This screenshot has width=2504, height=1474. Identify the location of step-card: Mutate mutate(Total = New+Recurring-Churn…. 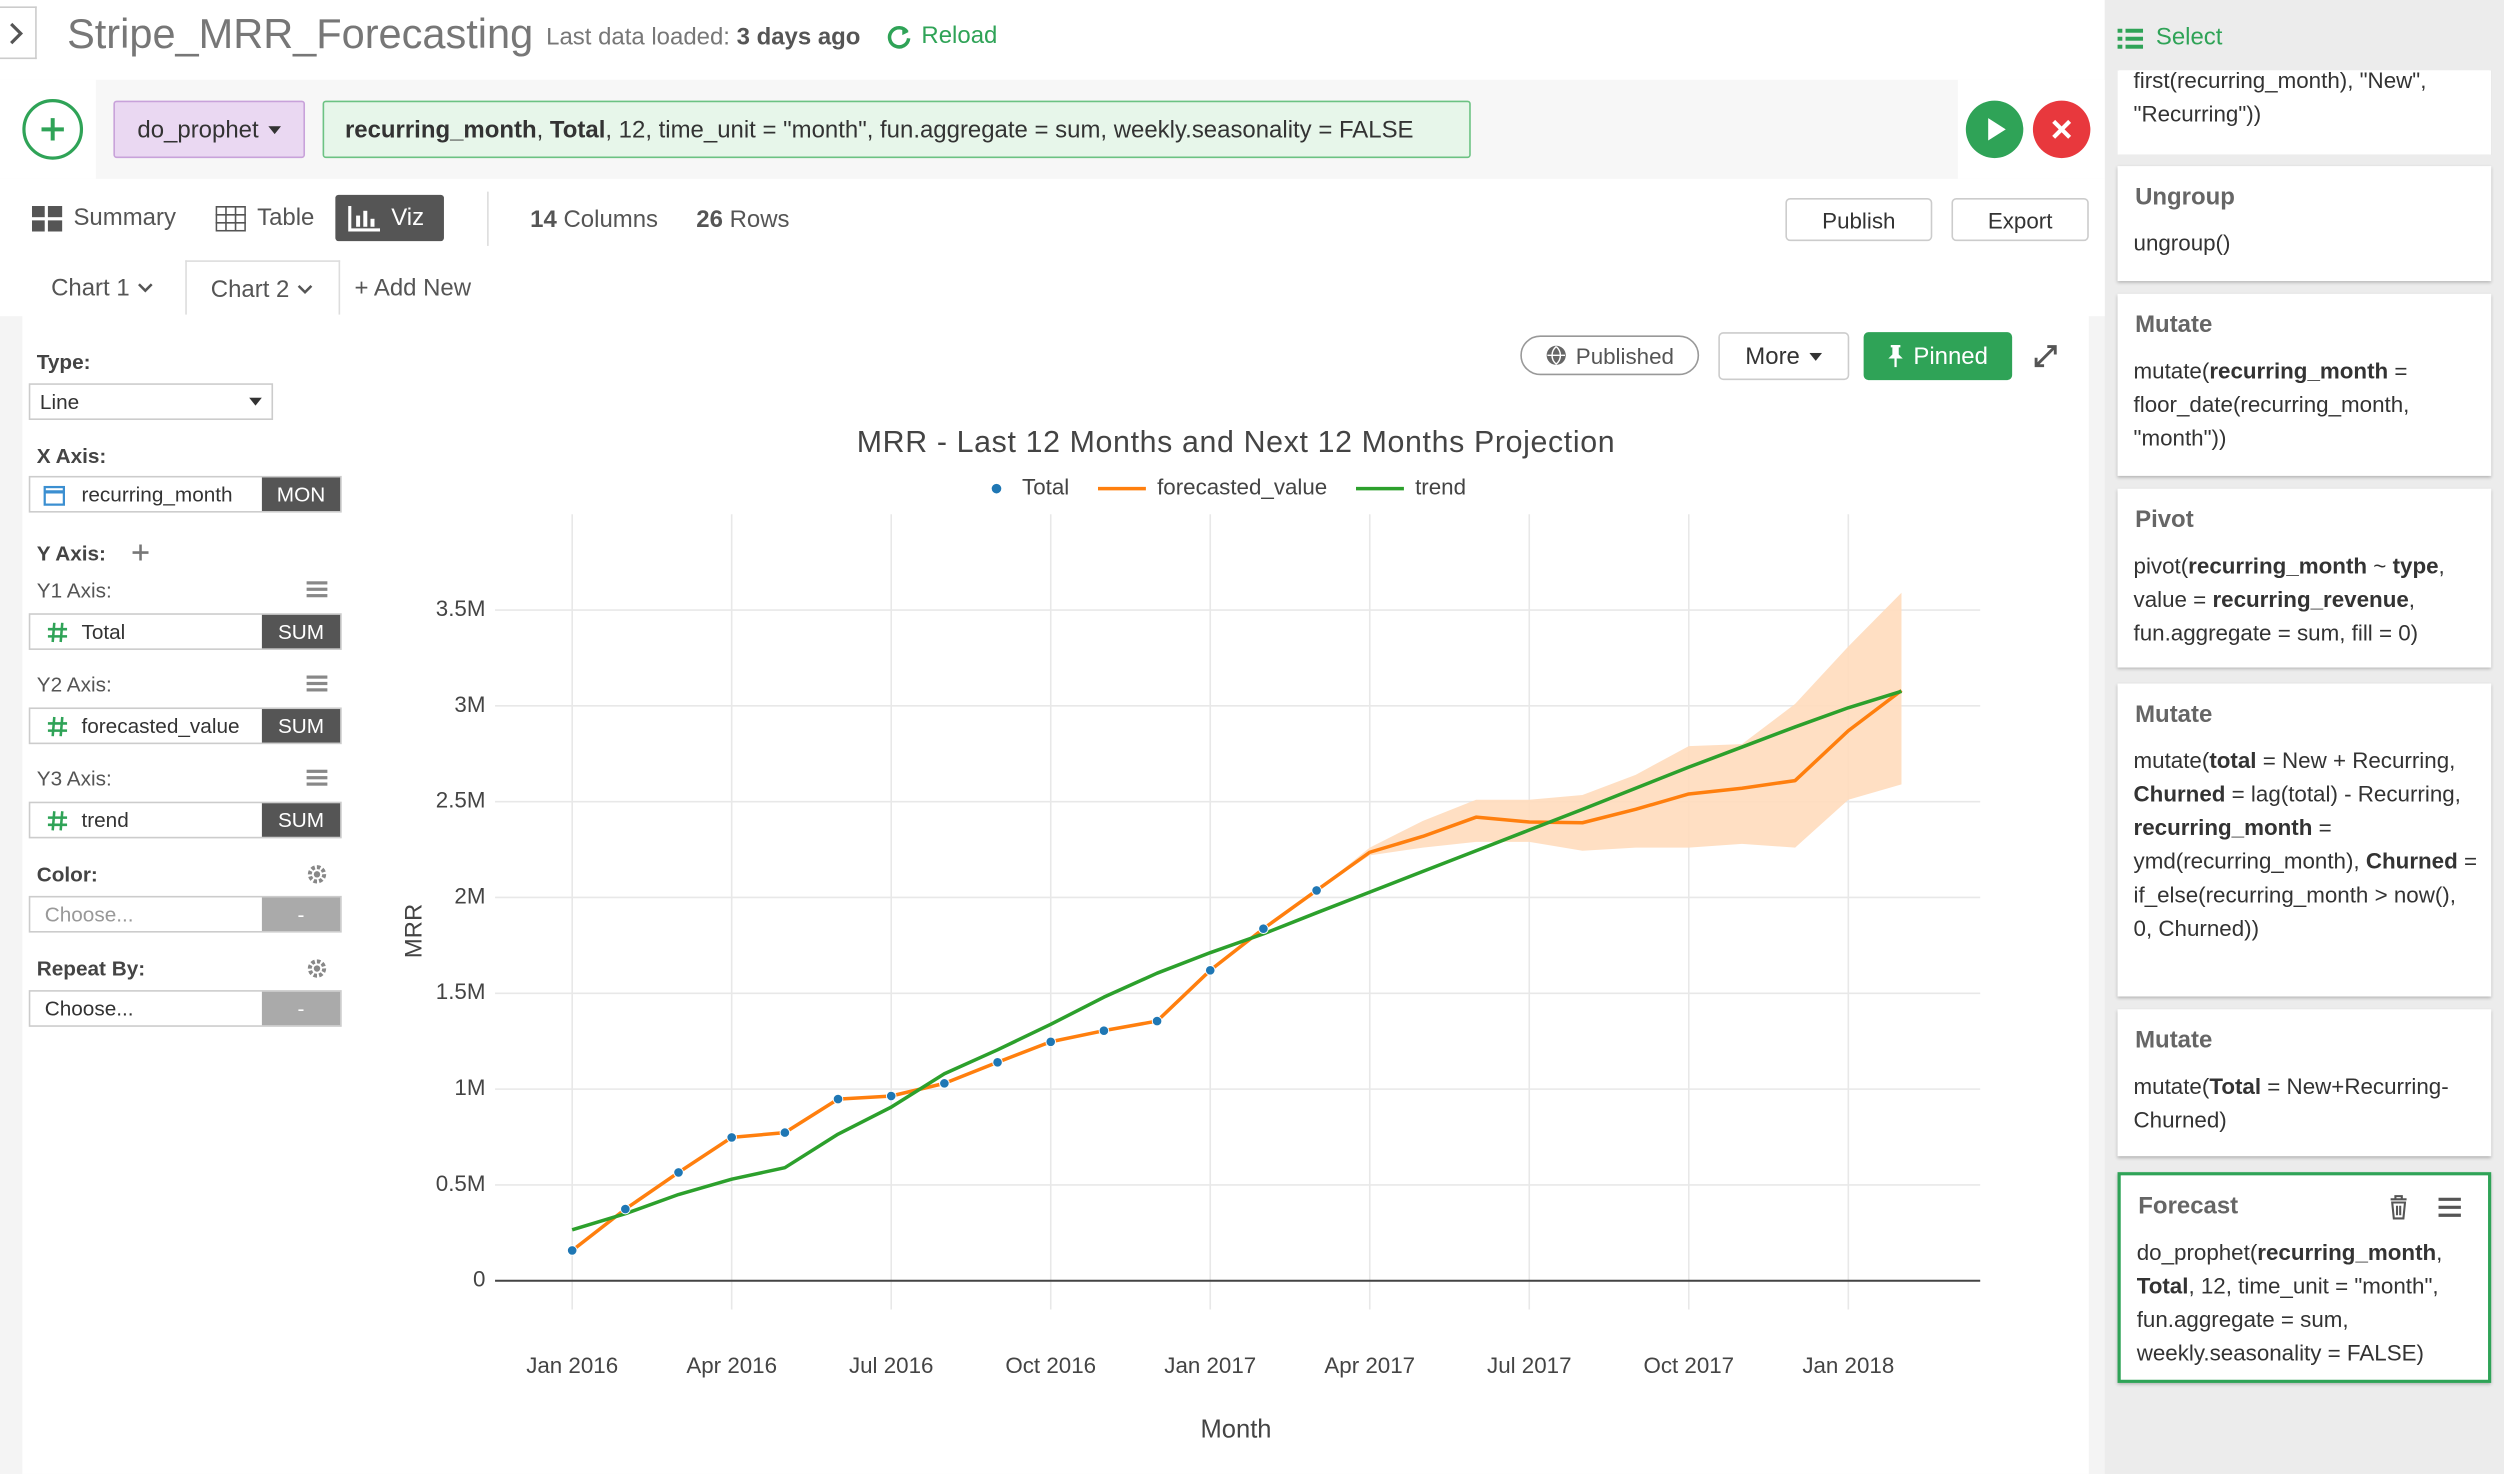
(2304, 1083).